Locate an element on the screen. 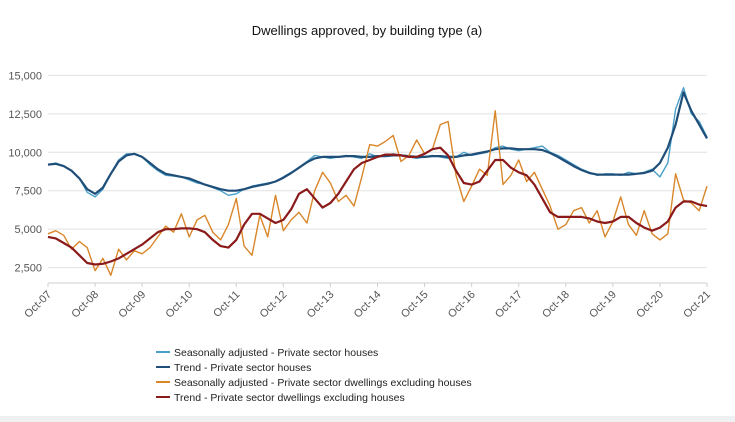  x-tick-label: Oct-20 is located at coordinates (650, 305).